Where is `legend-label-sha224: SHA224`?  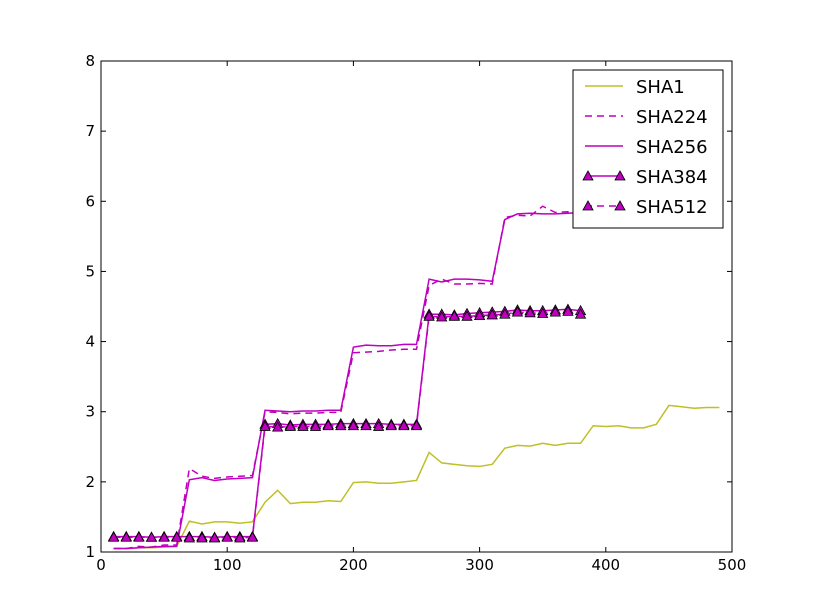
legend-label-sha224: SHA224 is located at coordinates (672, 117).